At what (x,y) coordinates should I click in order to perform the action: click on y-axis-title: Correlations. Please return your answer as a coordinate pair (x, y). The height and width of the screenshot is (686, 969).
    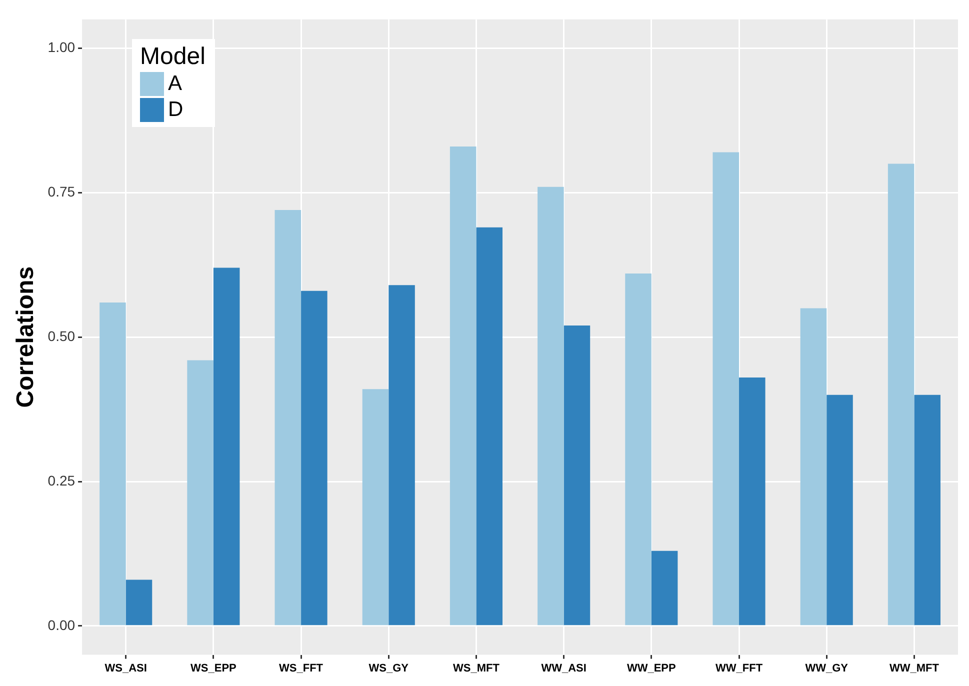
    Looking at the image, I should click on (26, 337).